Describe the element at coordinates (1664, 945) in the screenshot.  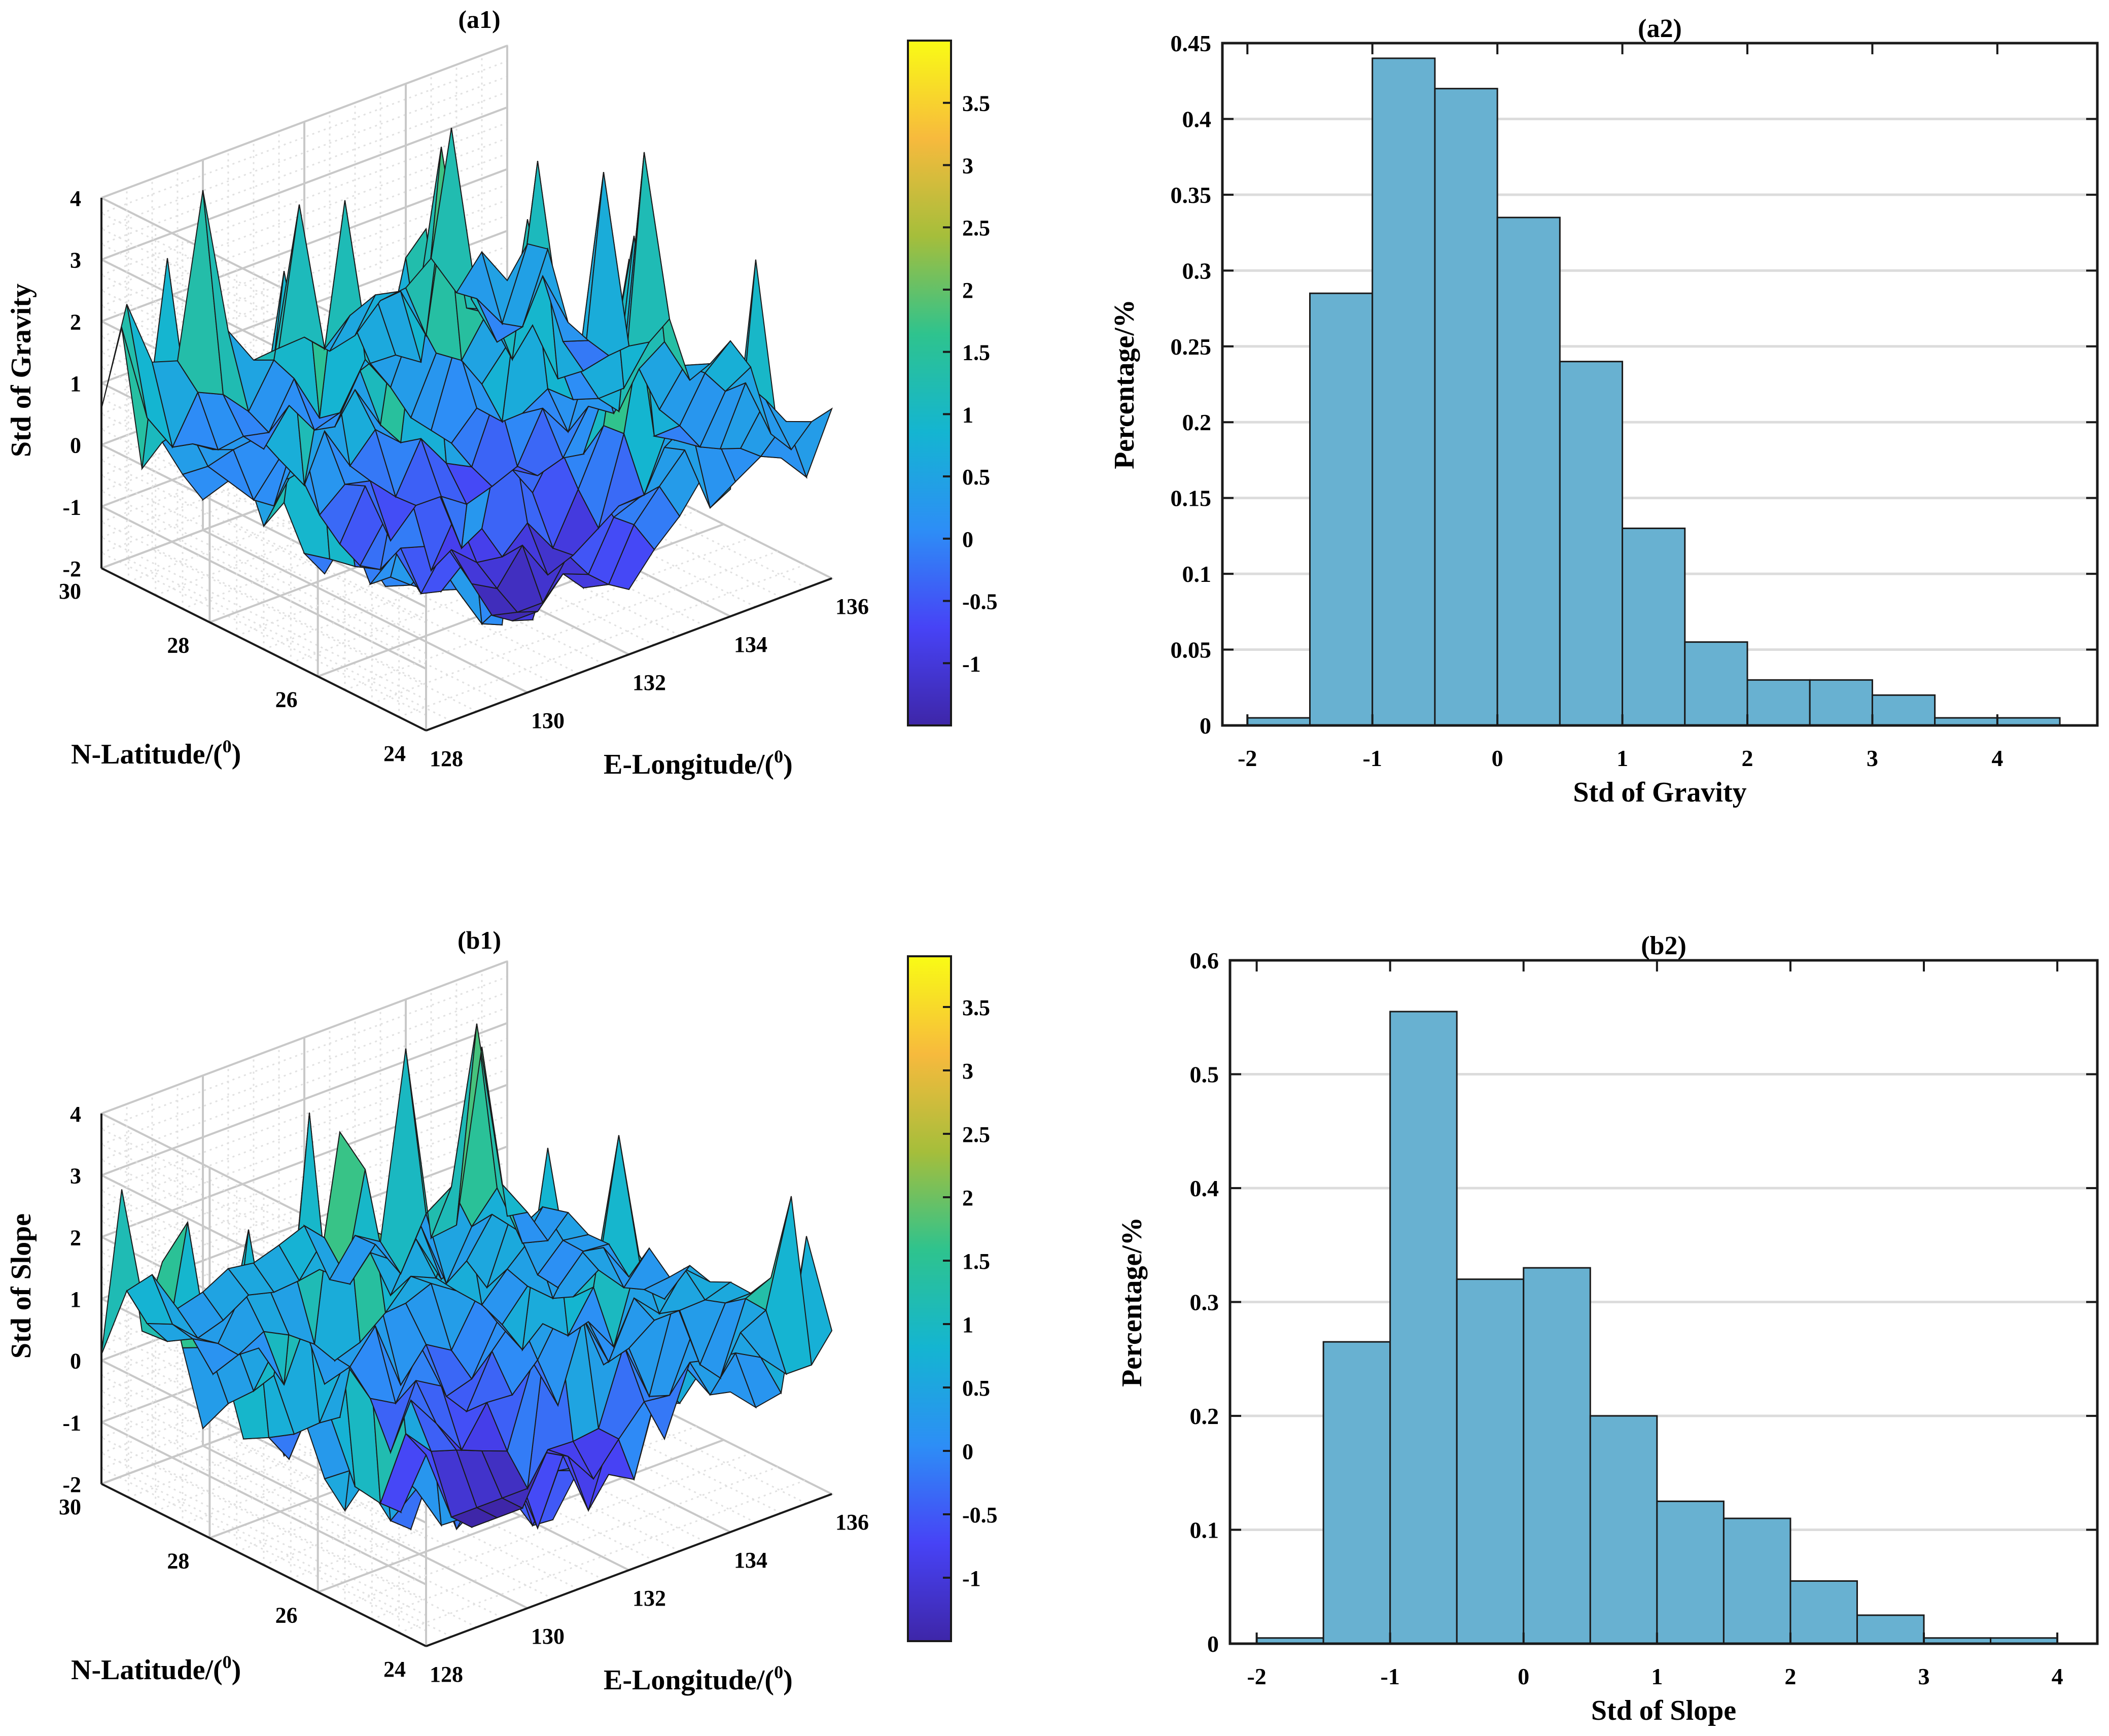
I see `chart-title: (b2)` at that location.